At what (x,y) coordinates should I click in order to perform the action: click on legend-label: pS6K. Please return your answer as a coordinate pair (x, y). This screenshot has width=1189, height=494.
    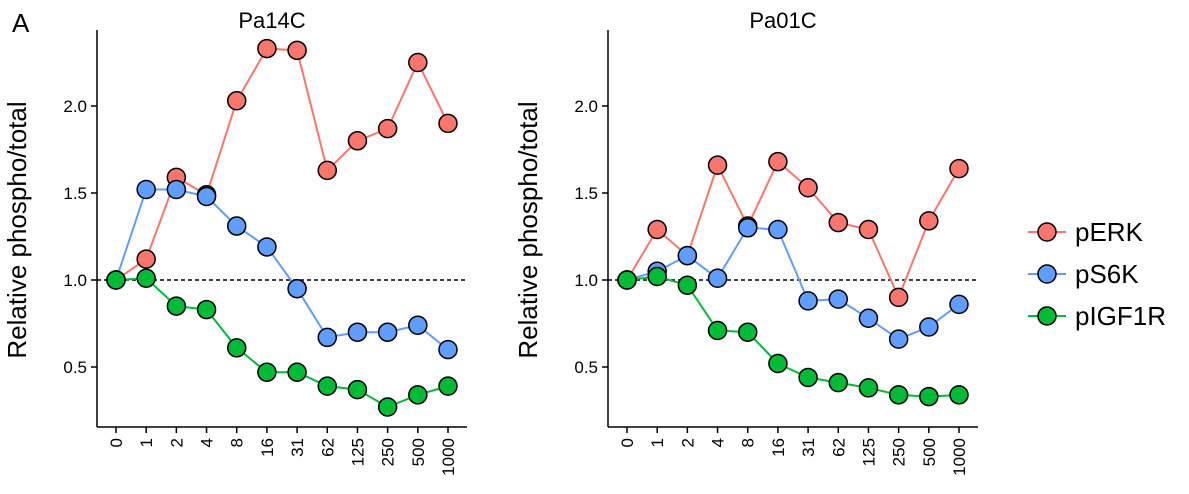
    Looking at the image, I should click on (1107, 274).